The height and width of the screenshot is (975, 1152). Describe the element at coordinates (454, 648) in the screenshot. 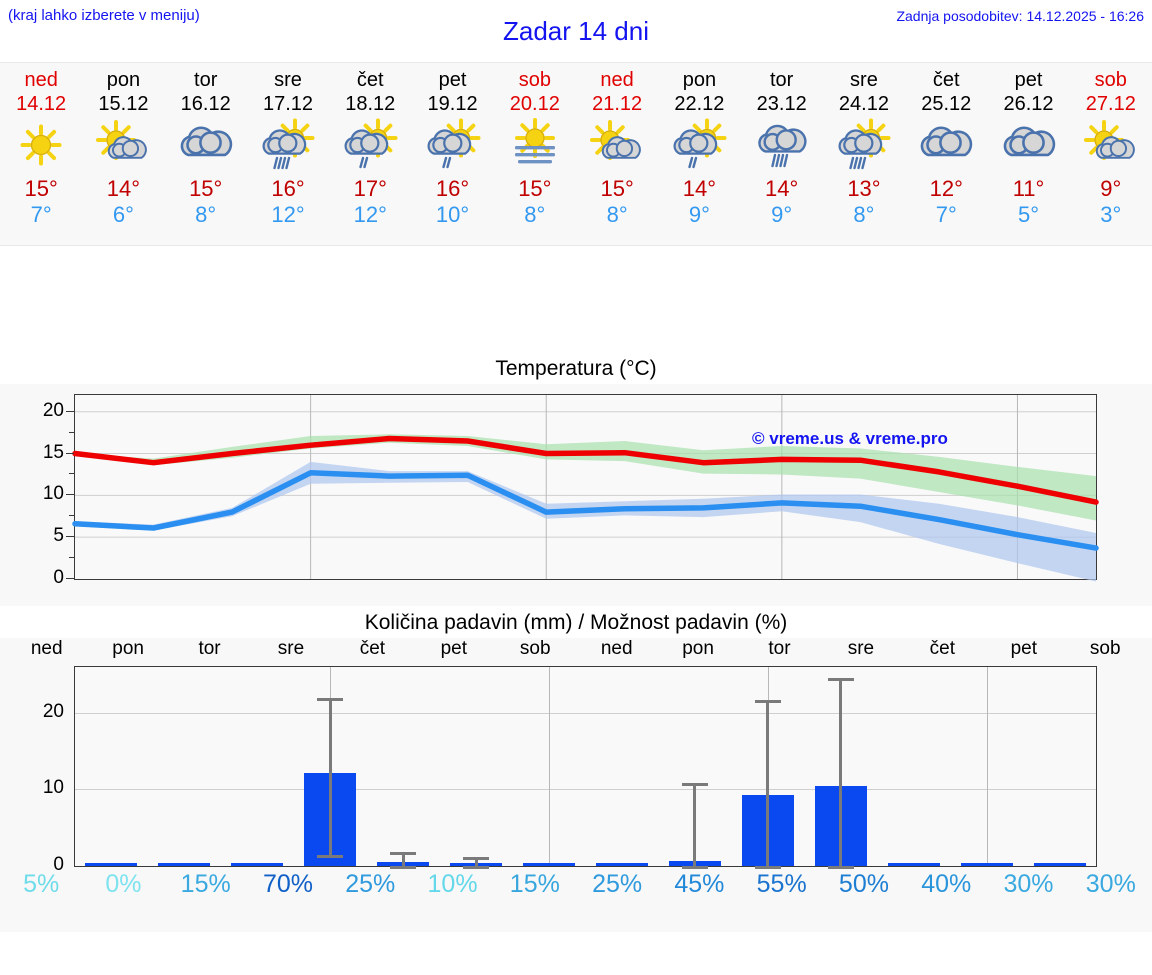

I see `precipitation-day-label: pet` at that location.